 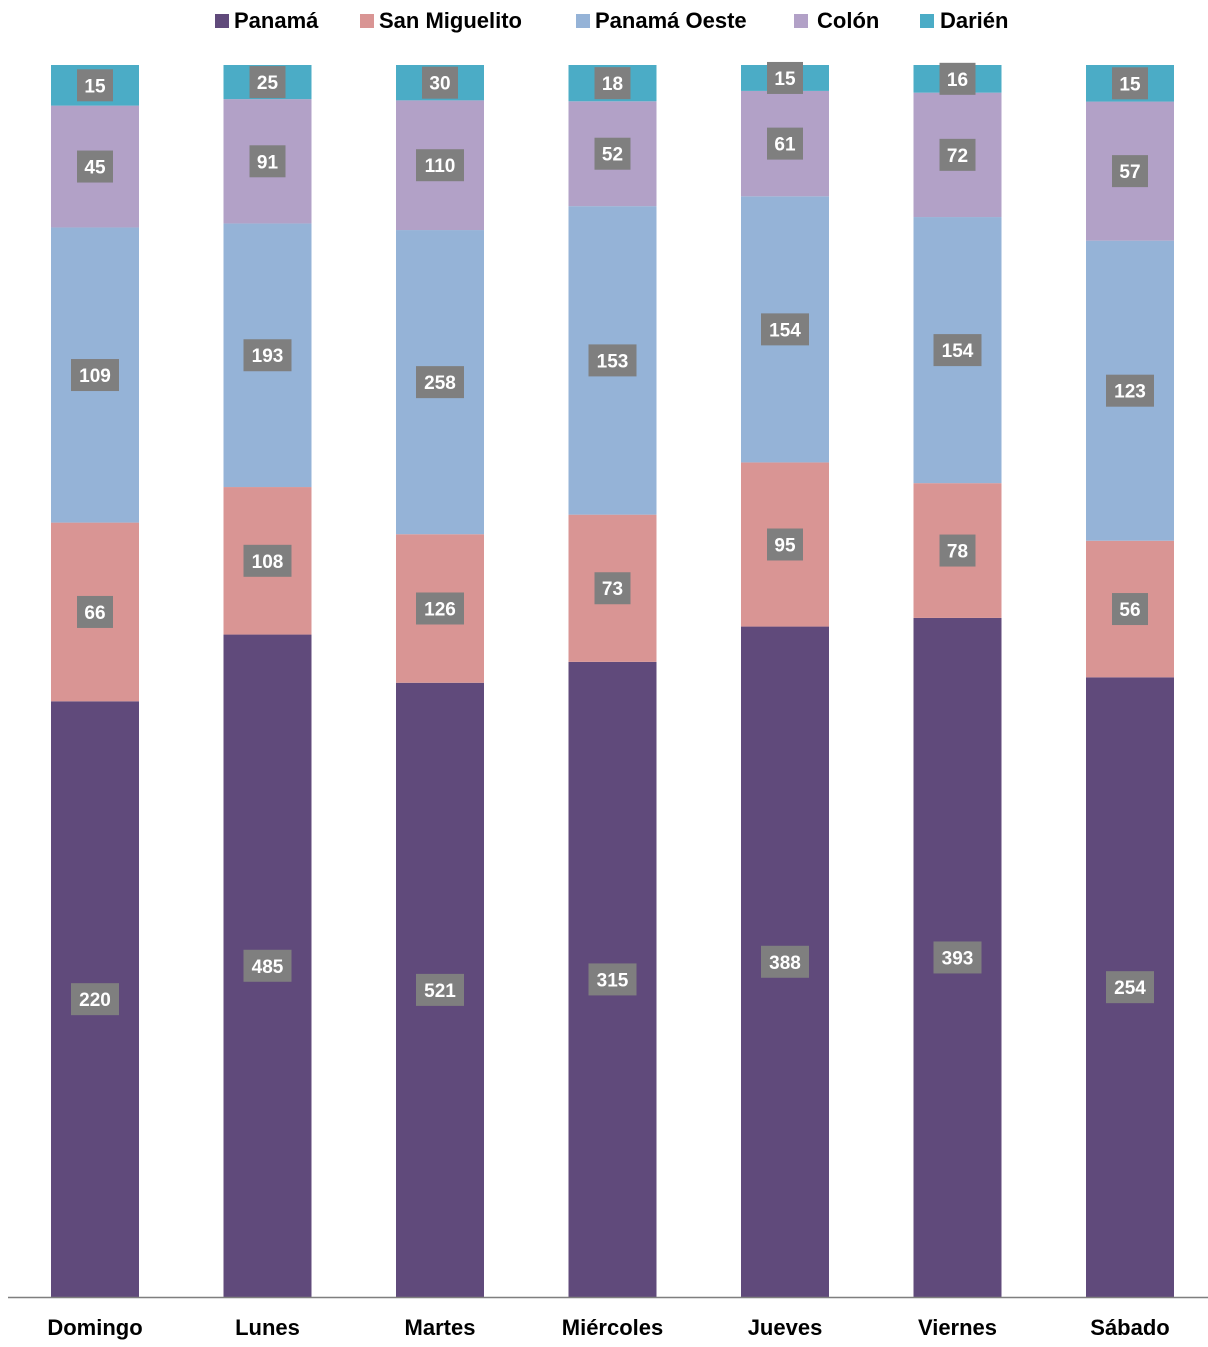 I want to click on data-label: 393, so click(x=958, y=958).